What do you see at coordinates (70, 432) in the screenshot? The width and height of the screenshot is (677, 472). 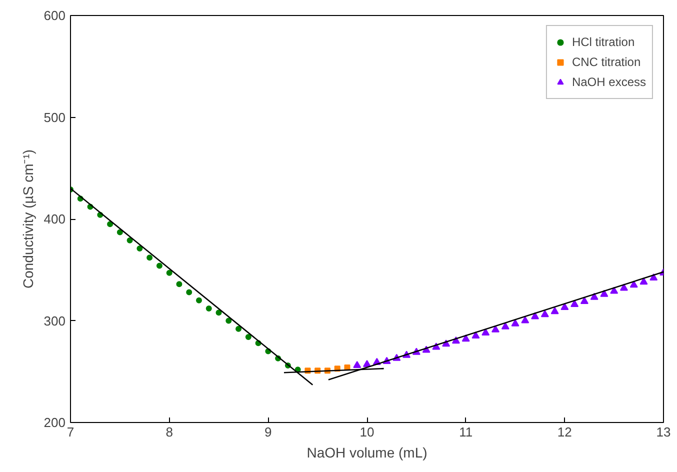 I see `x-tick-label: 7` at bounding box center [70, 432].